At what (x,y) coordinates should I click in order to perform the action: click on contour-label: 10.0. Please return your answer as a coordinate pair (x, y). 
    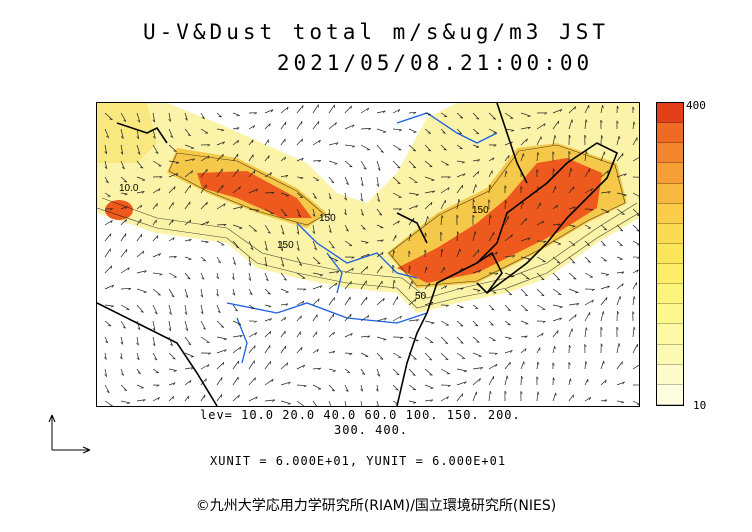
    Looking at the image, I should click on (129, 188).